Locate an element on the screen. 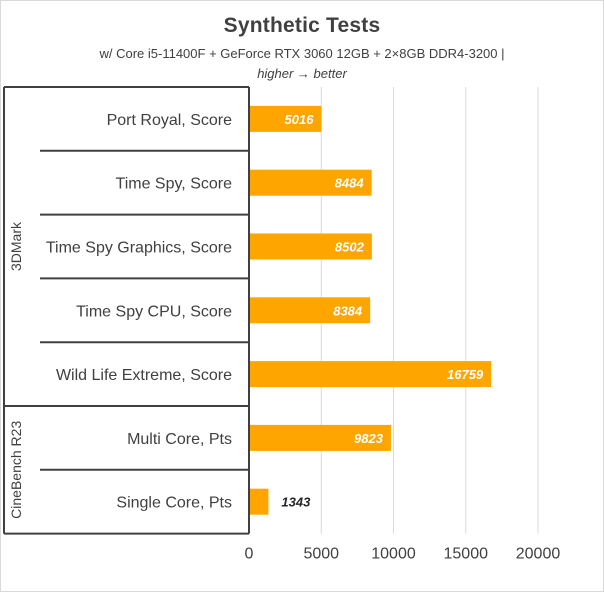 The image size is (604, 592). category-label: Time Spy, Score is located at coordinates (174, 184).